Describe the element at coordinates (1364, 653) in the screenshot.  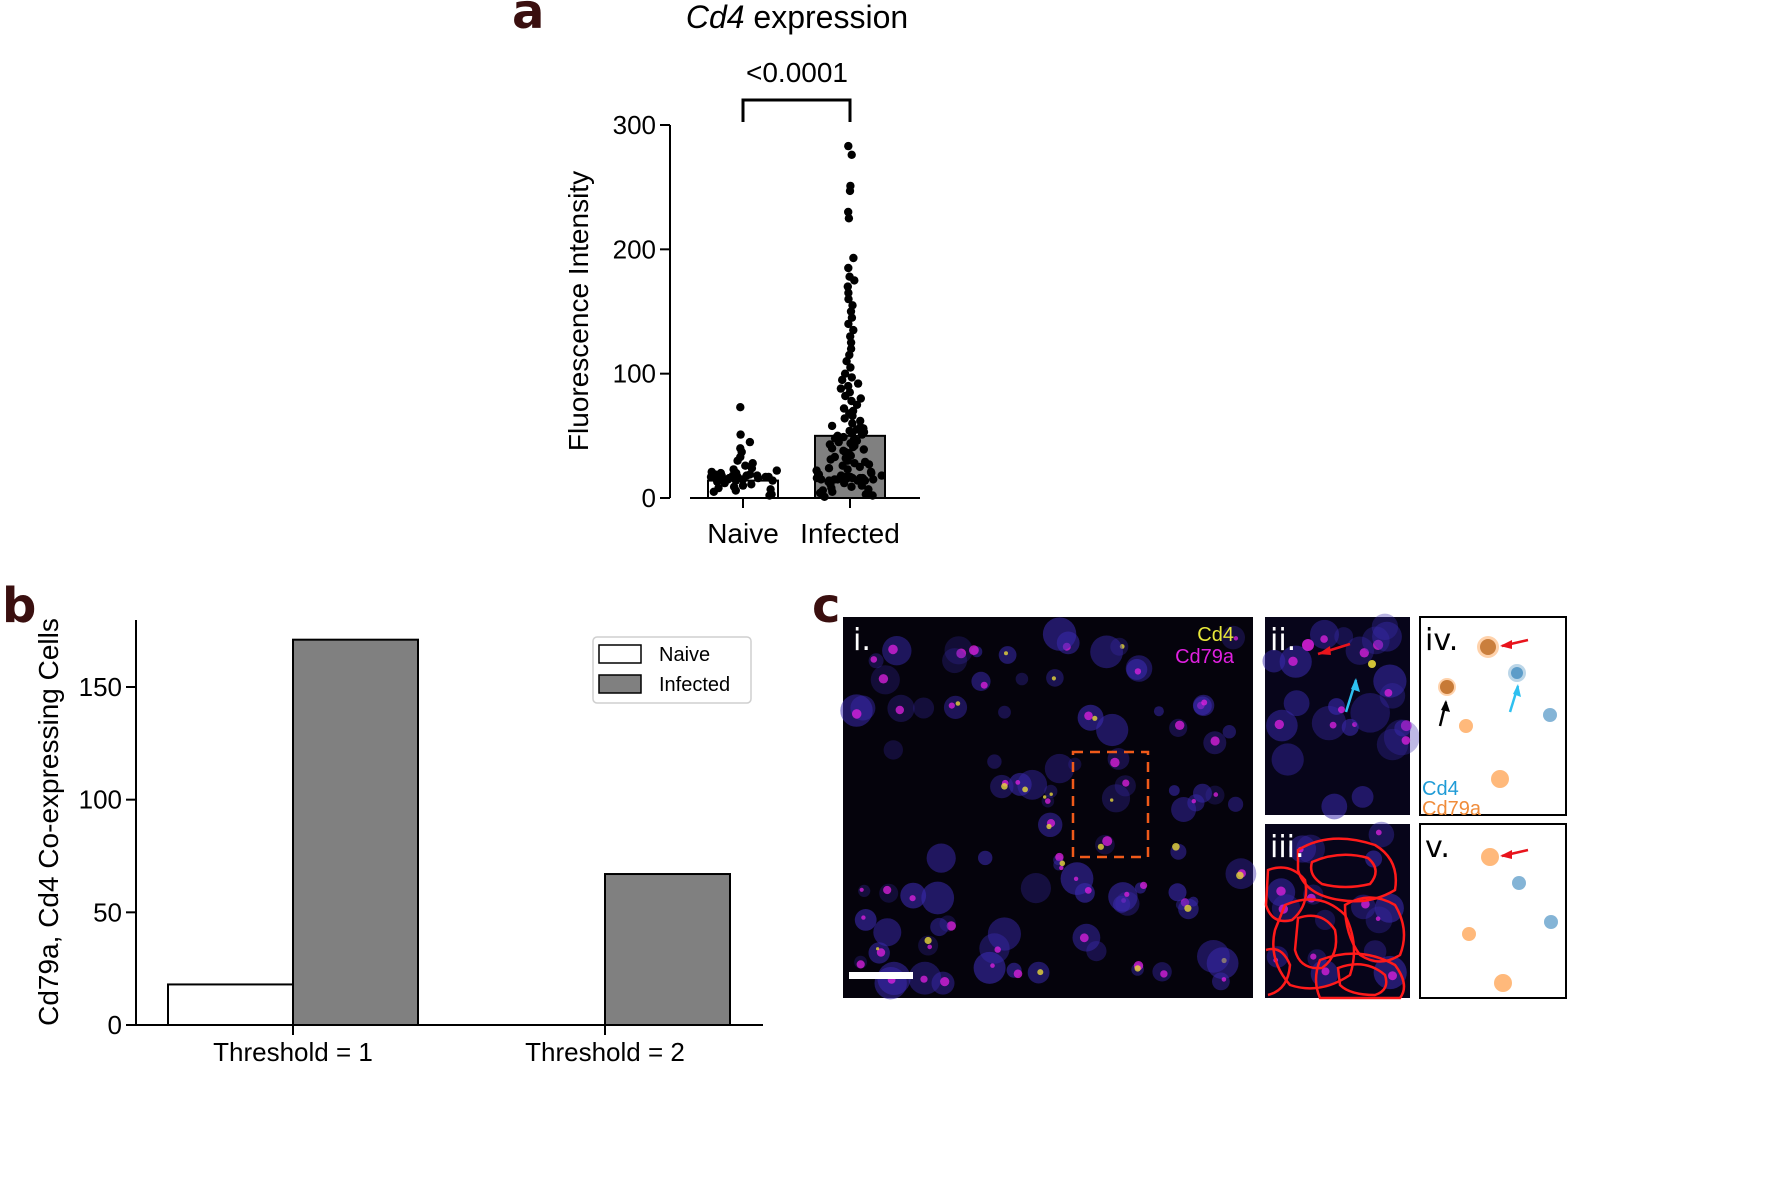
I see `cd79a-signal-zoom` at that location.